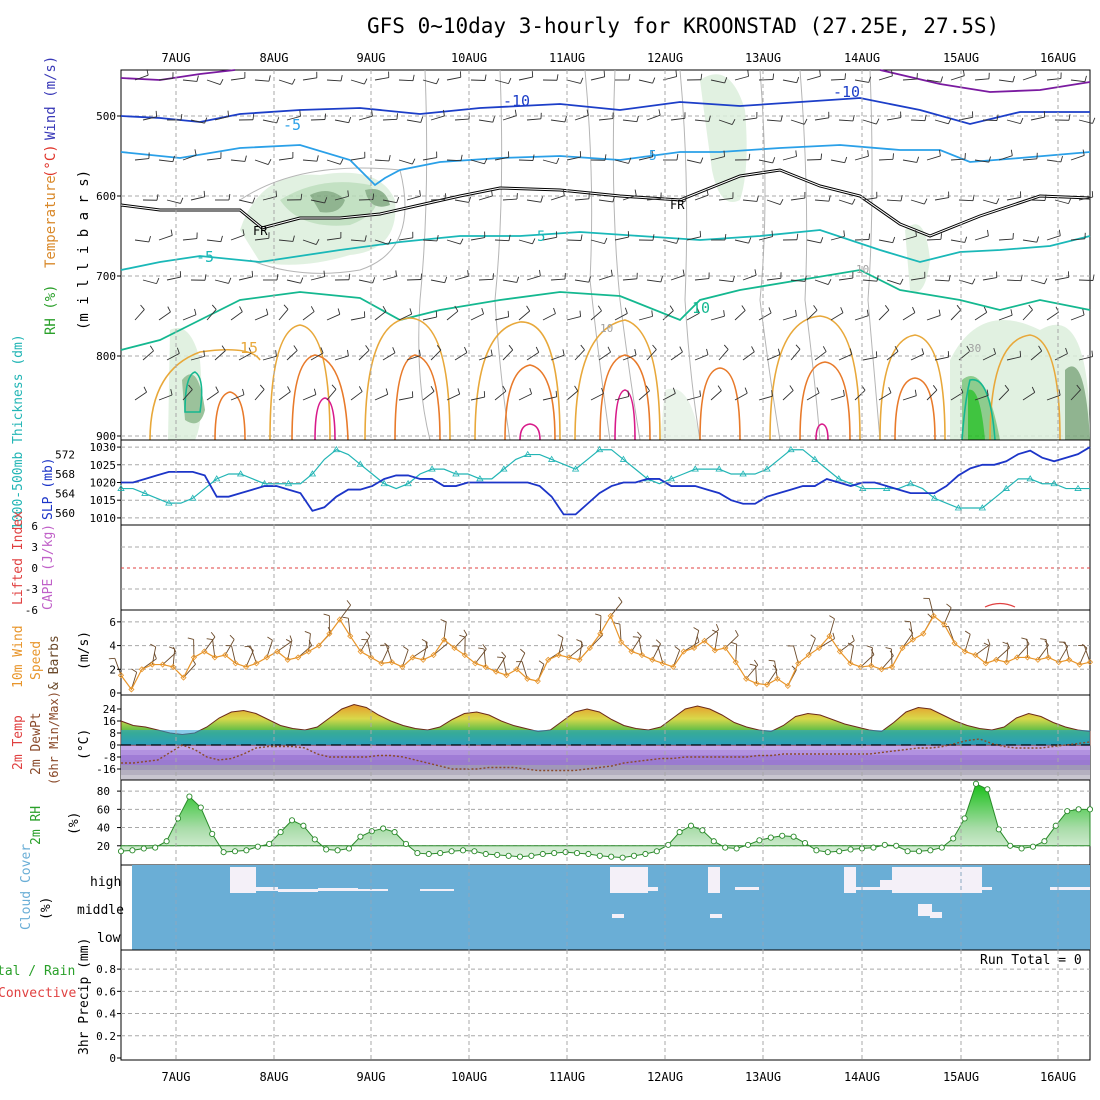 Image resolution: width=1100 pixels, height=1100 pixels. Describe the element at coordinates (516, 101) in the screenshot. I see `contour-label: -10` at that location.